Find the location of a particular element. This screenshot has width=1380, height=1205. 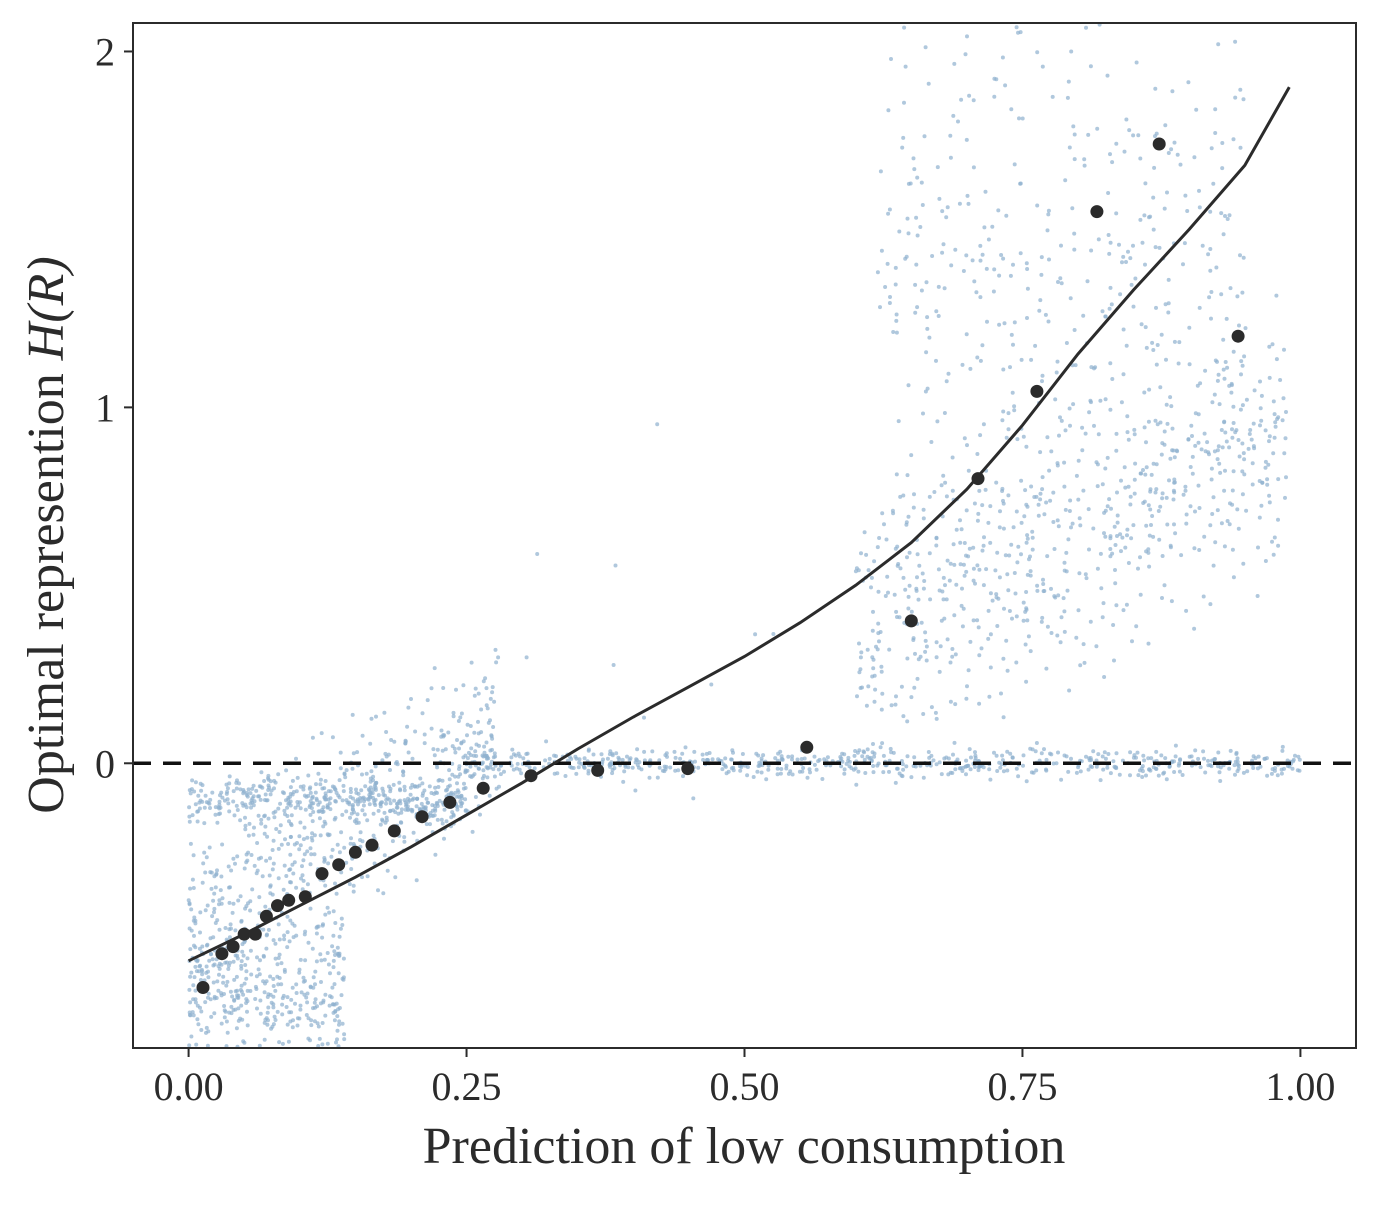

y-axis-title: Optimal represention H(R) is located at coordinates (46, 534).